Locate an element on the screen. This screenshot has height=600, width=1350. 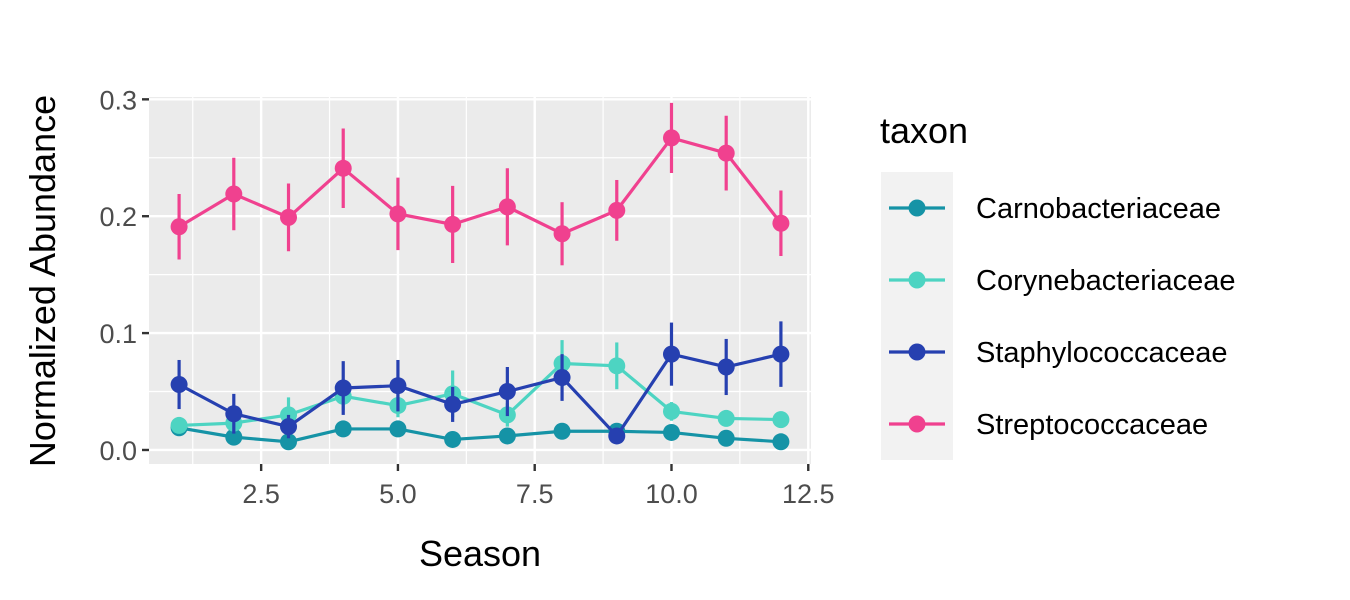
legend-key-point-corynebacteriaceae is located at coordinates (917, 280).